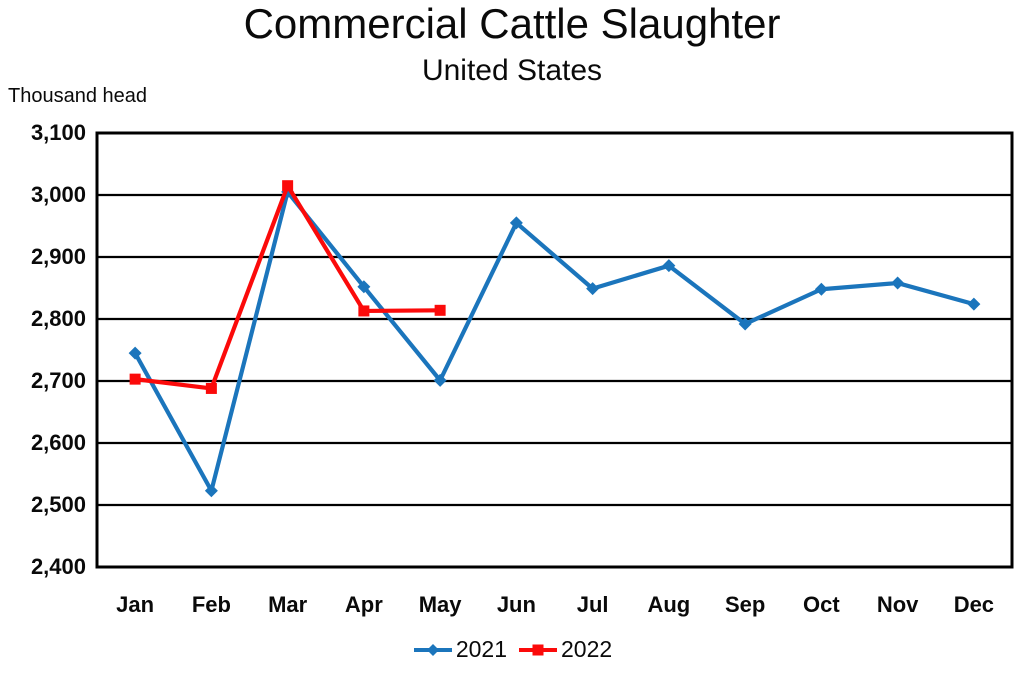 The image size is (1024, 673). Describe the element at coordinates (512, 23) in the screenshot. I see `chart-title: Commercial Cattle Slaughter` at that location.